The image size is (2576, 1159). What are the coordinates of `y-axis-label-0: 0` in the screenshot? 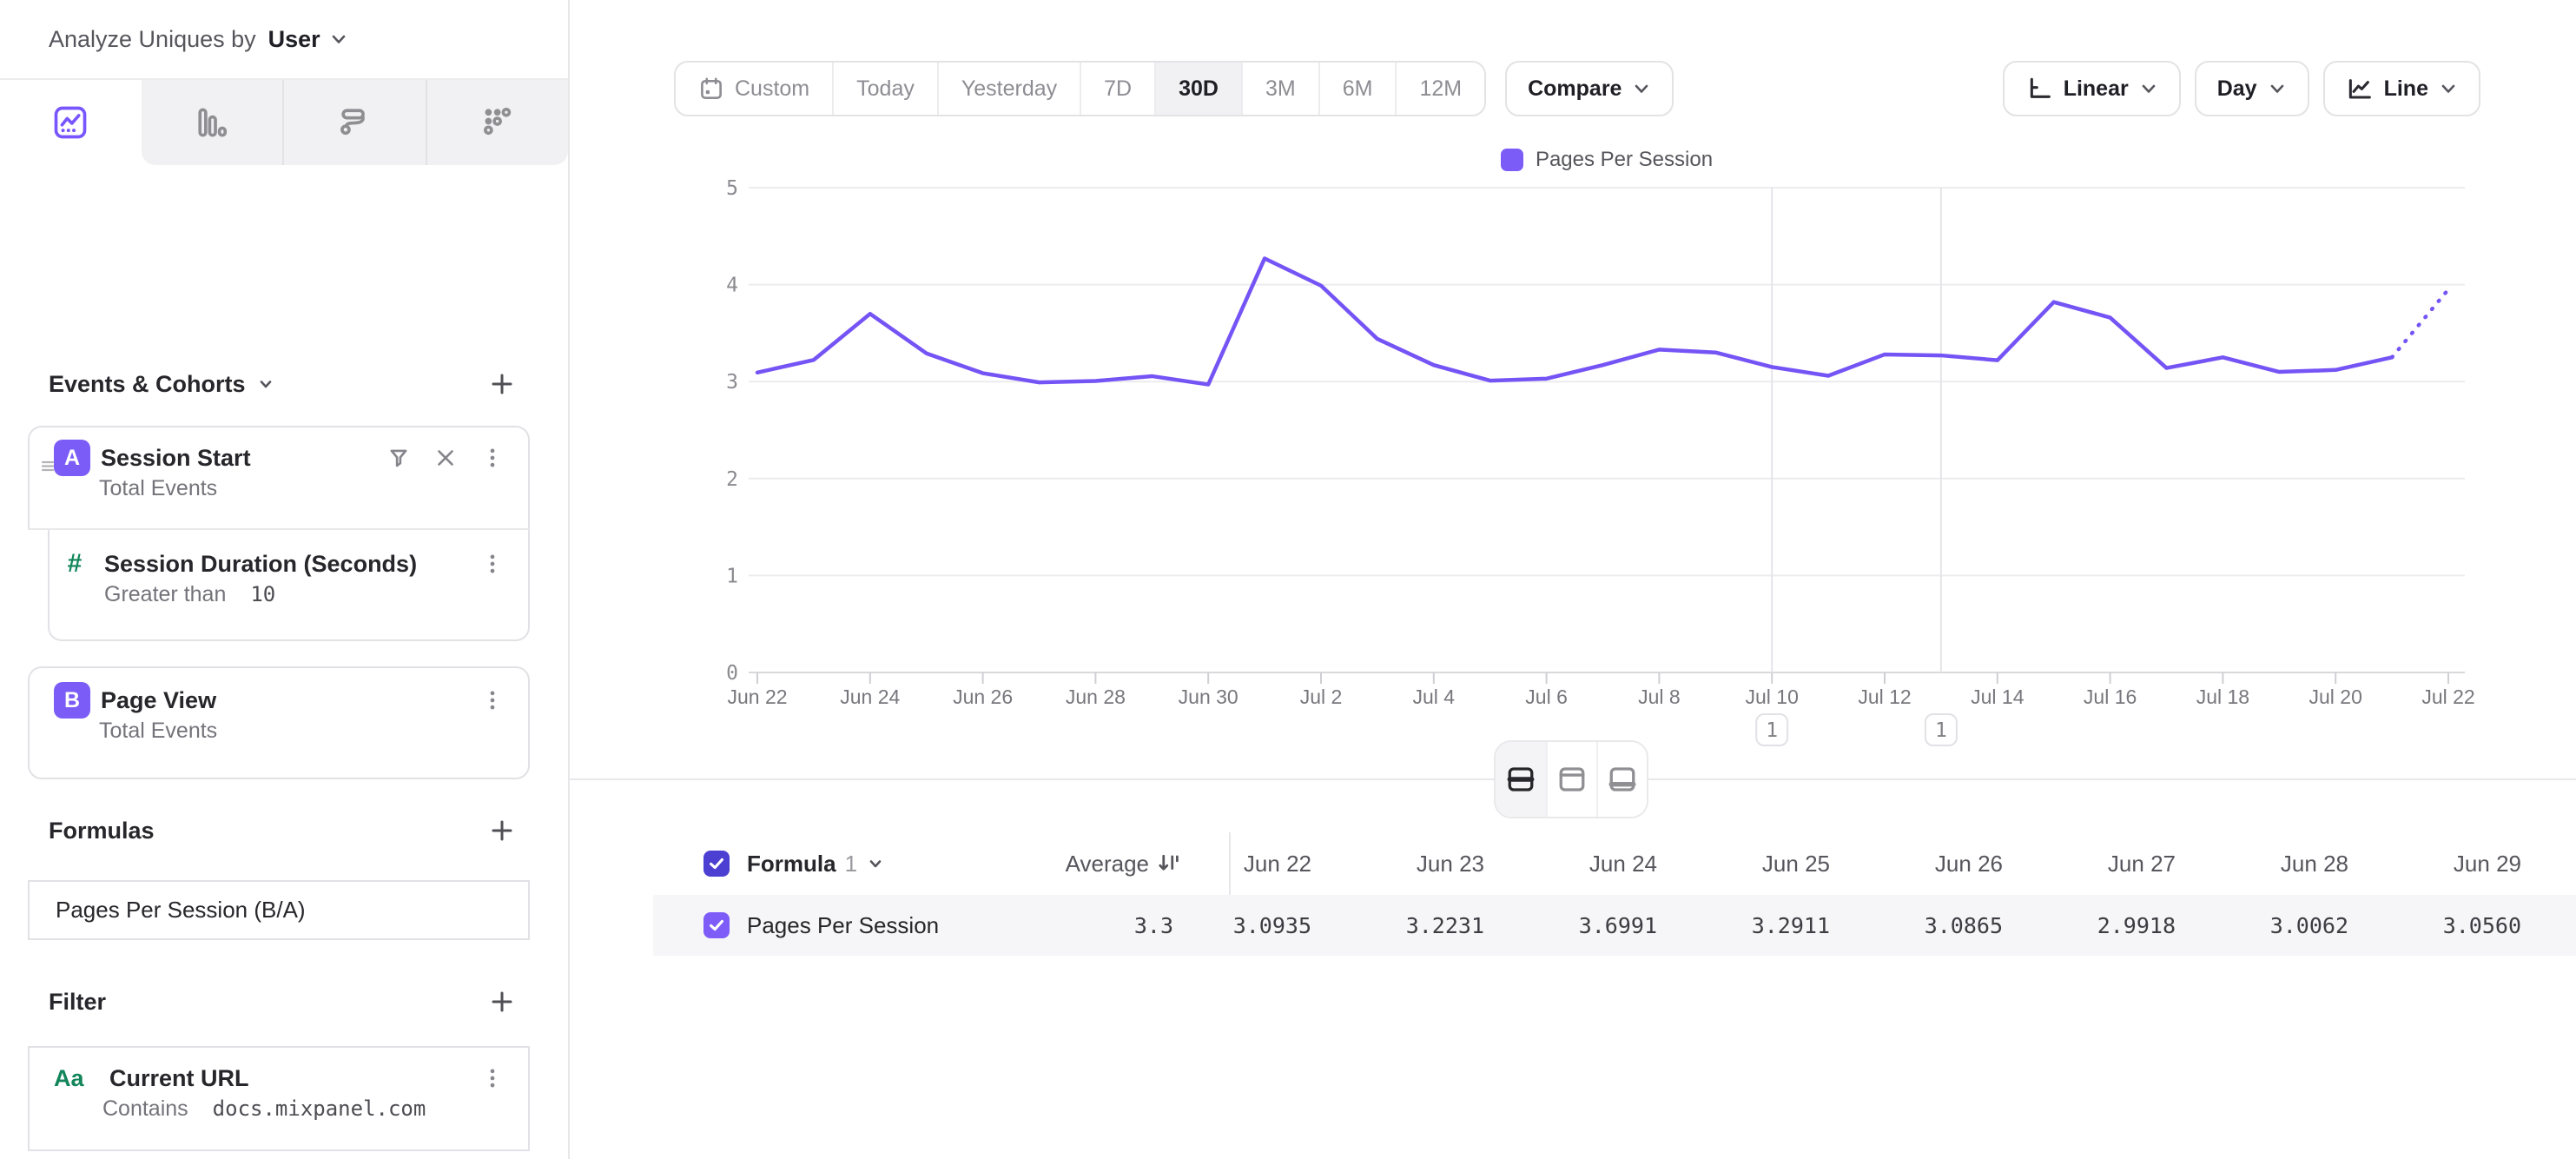 It's located at (732, 673).